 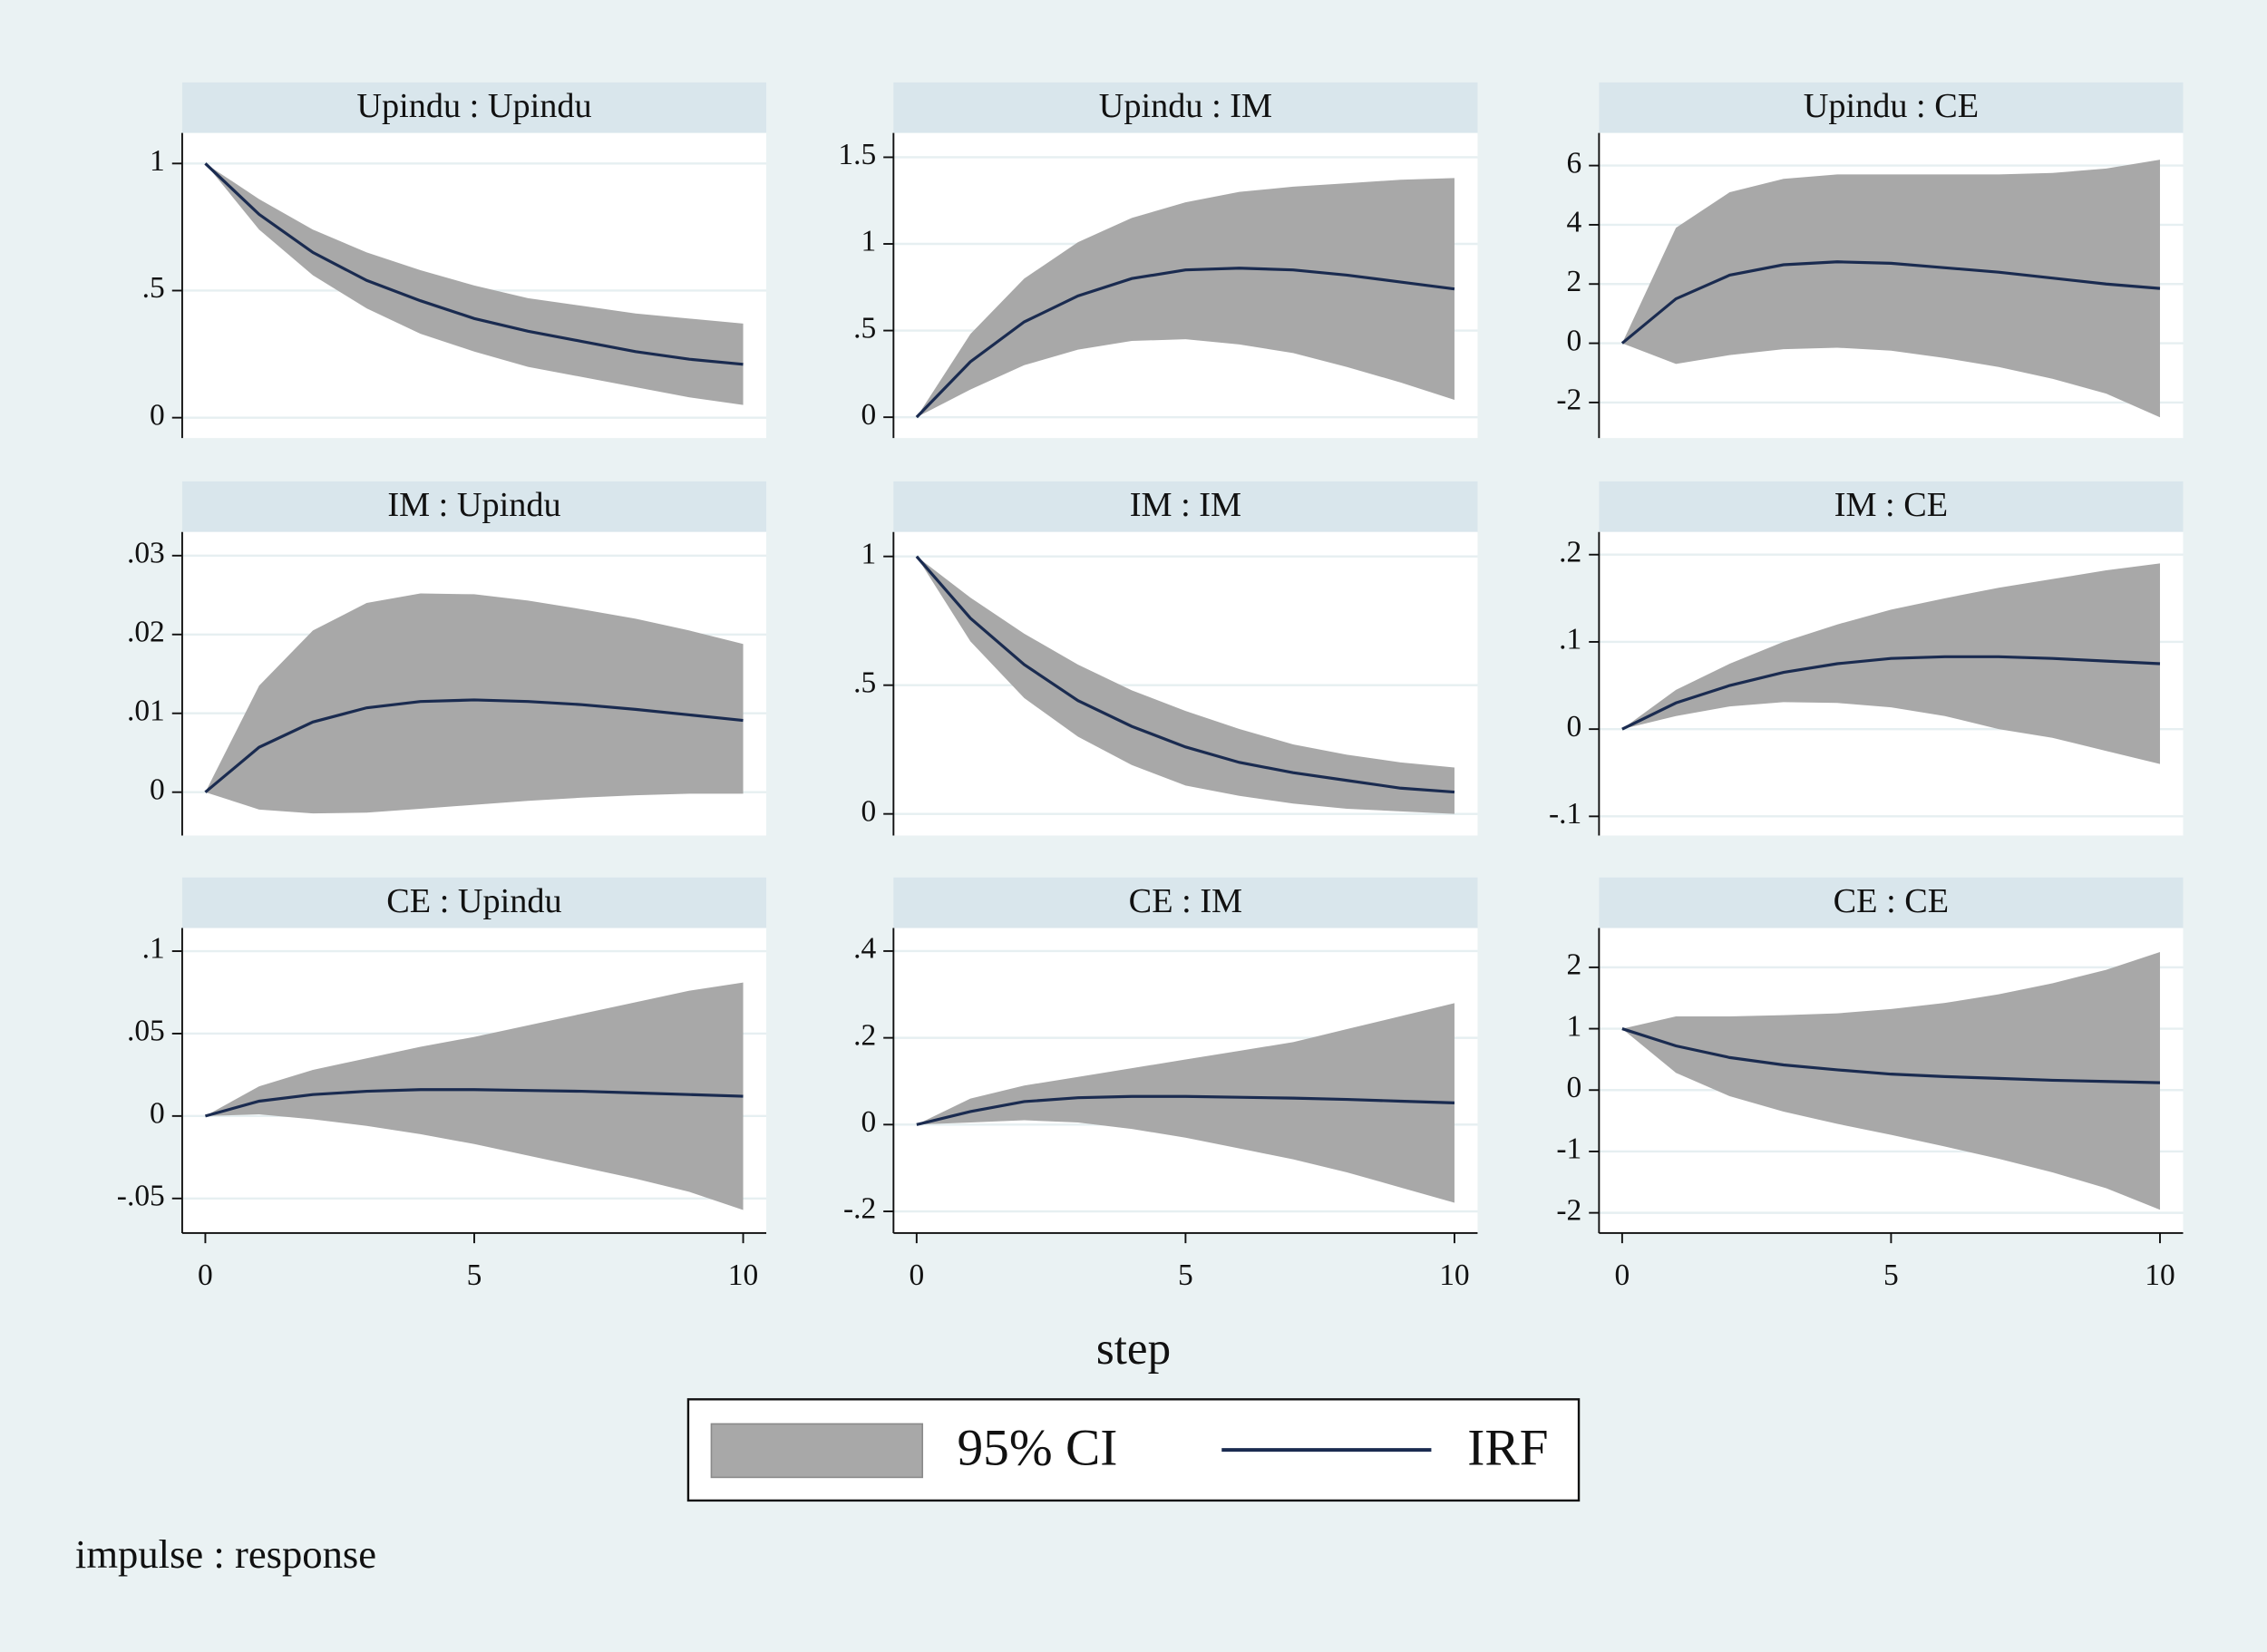 I want to click on y-tick-label: .03, so click(x=146, y=552).